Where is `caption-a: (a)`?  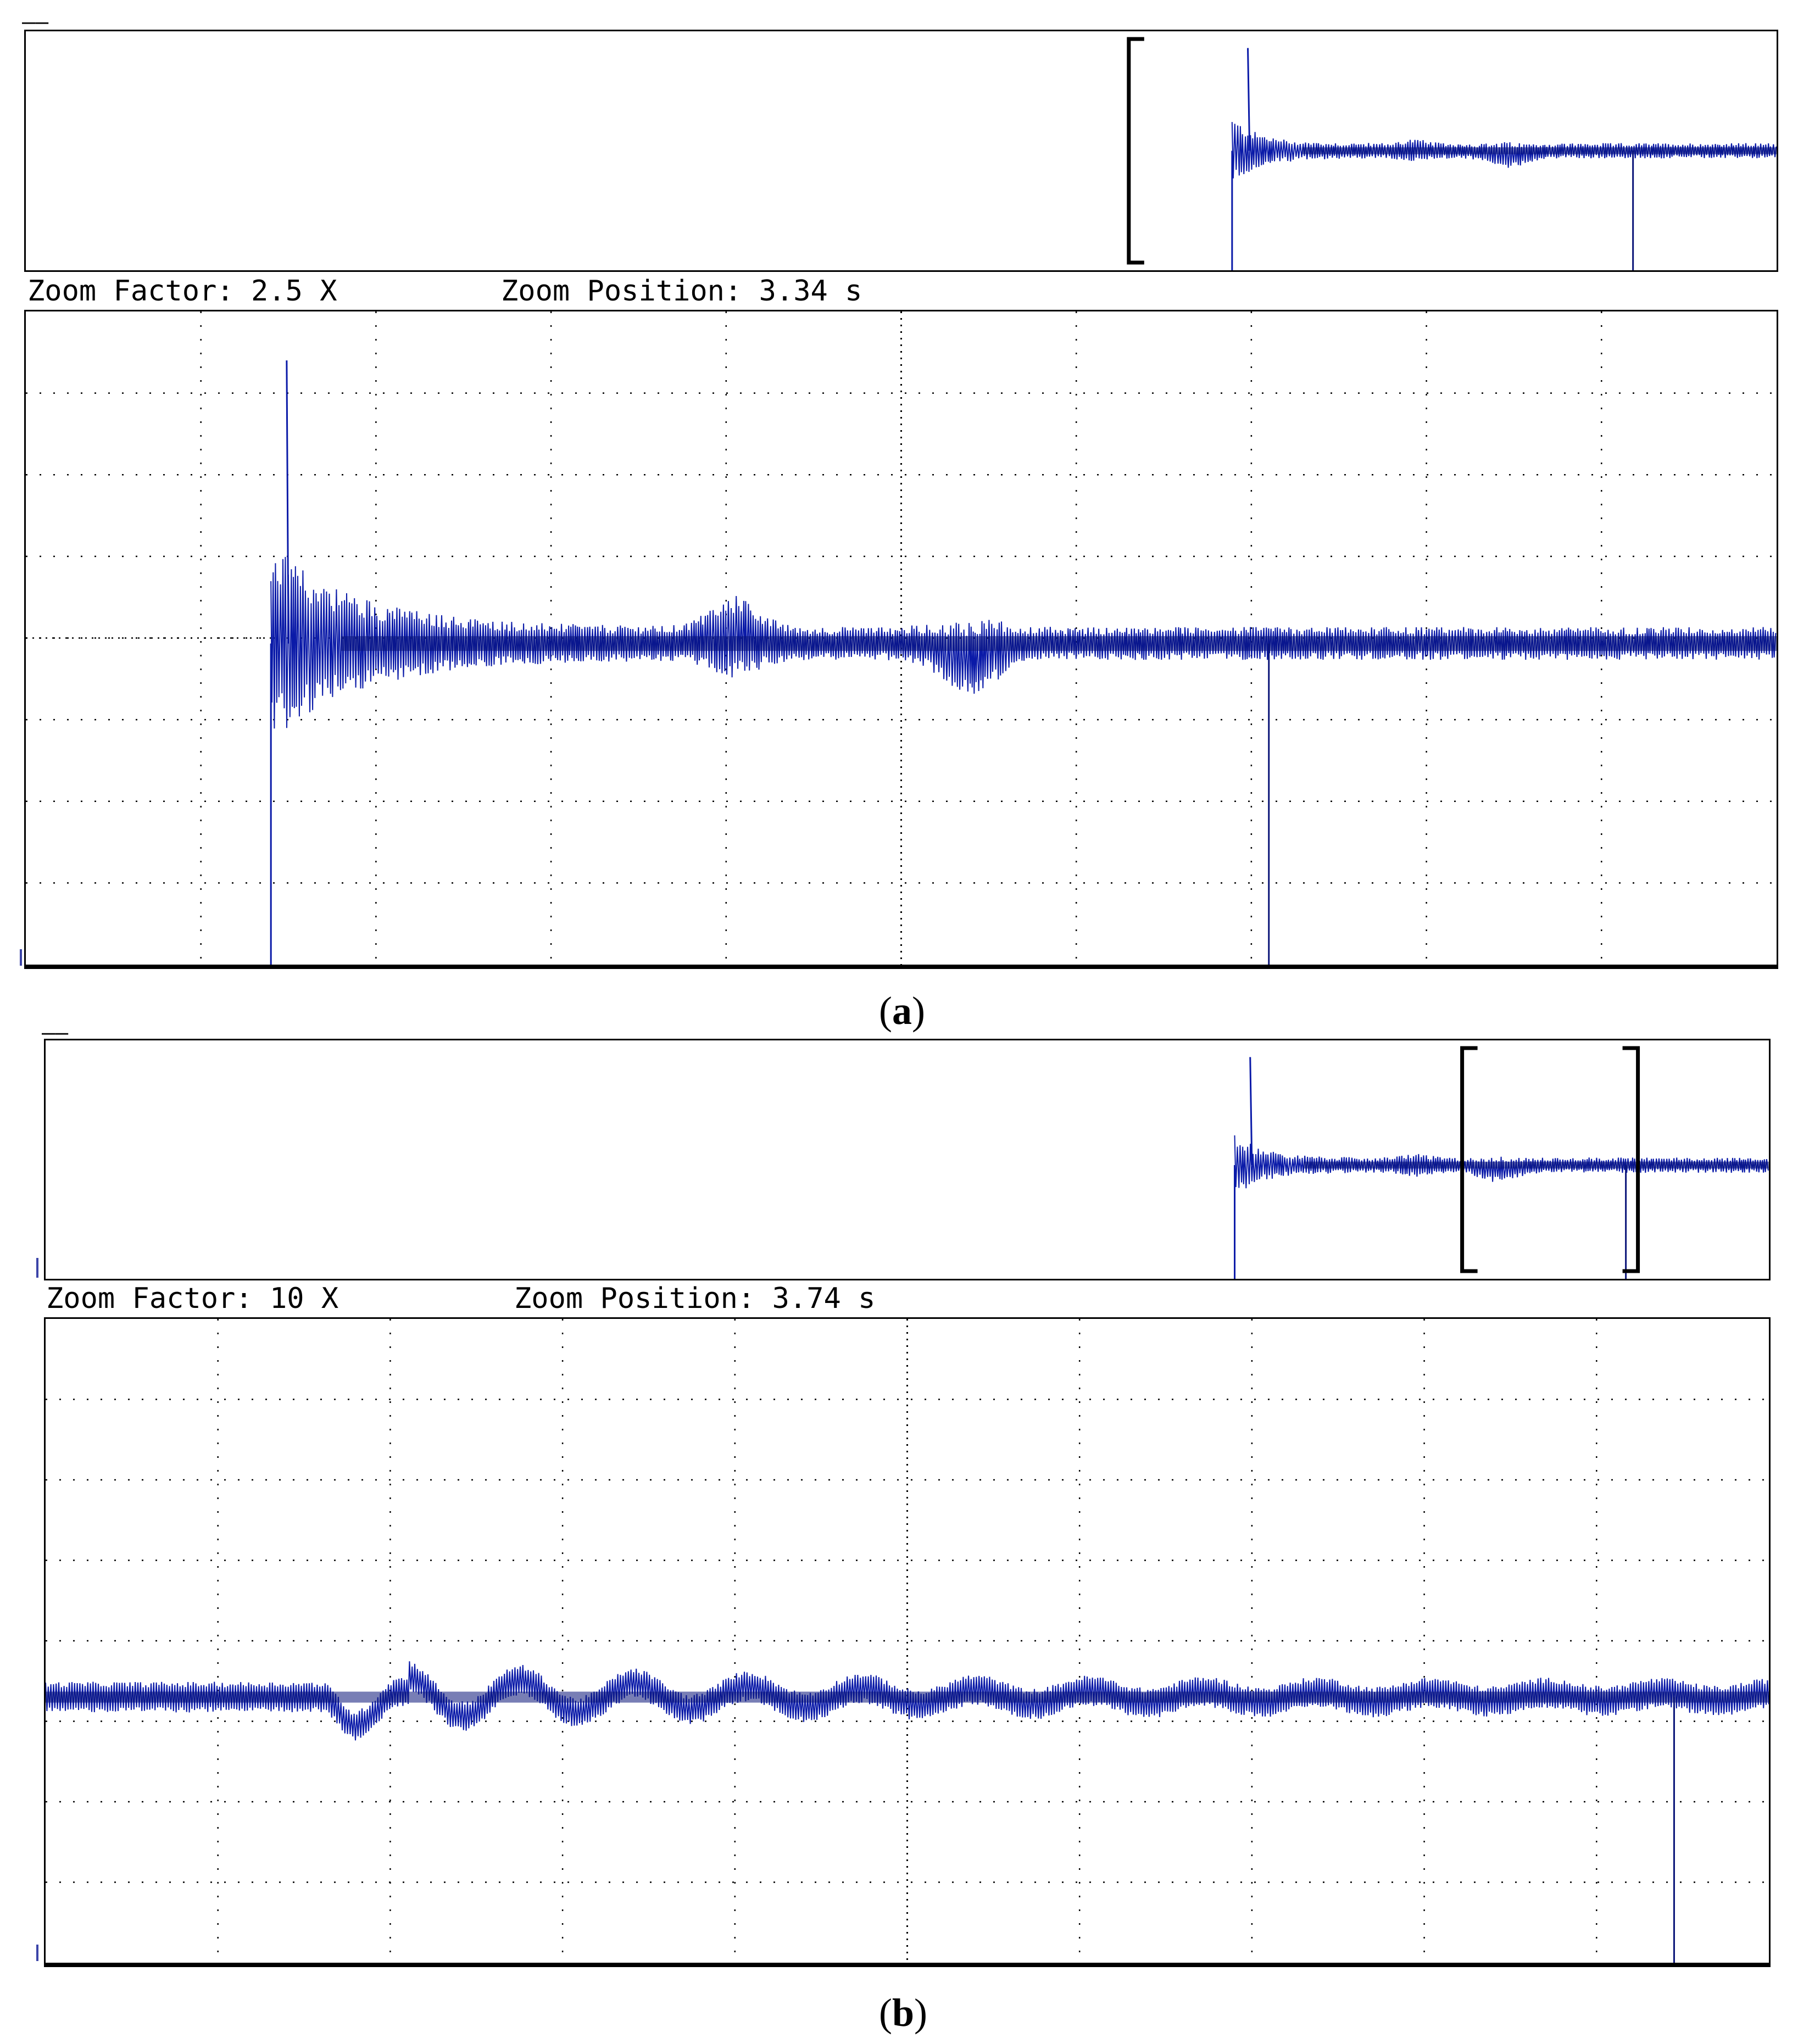 caption-a: (a) is located at coordinates (902, 1011).